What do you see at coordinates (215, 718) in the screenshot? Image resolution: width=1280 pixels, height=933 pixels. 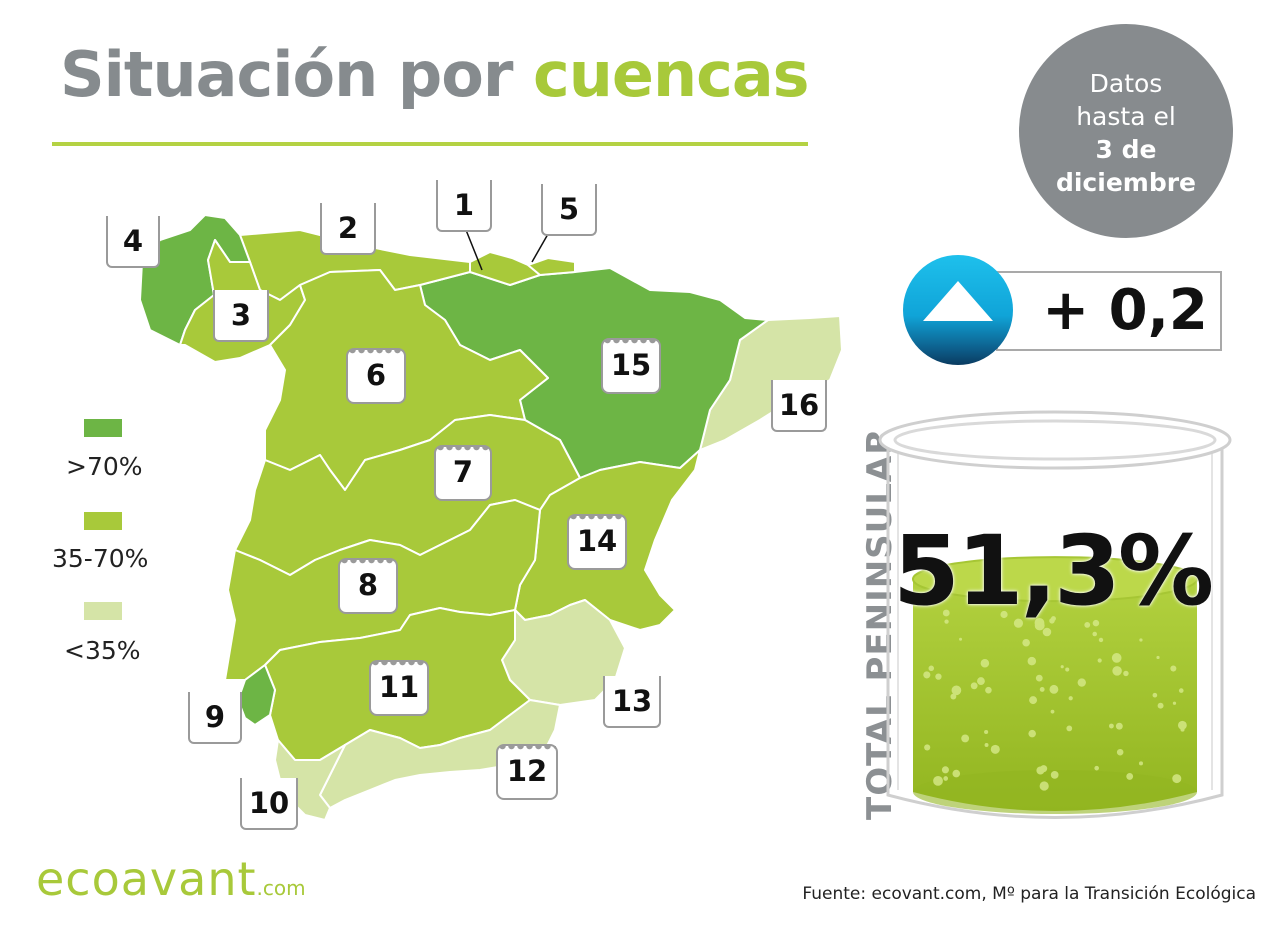 I see `region-label-9: 9` at bounding box center [215, 718].